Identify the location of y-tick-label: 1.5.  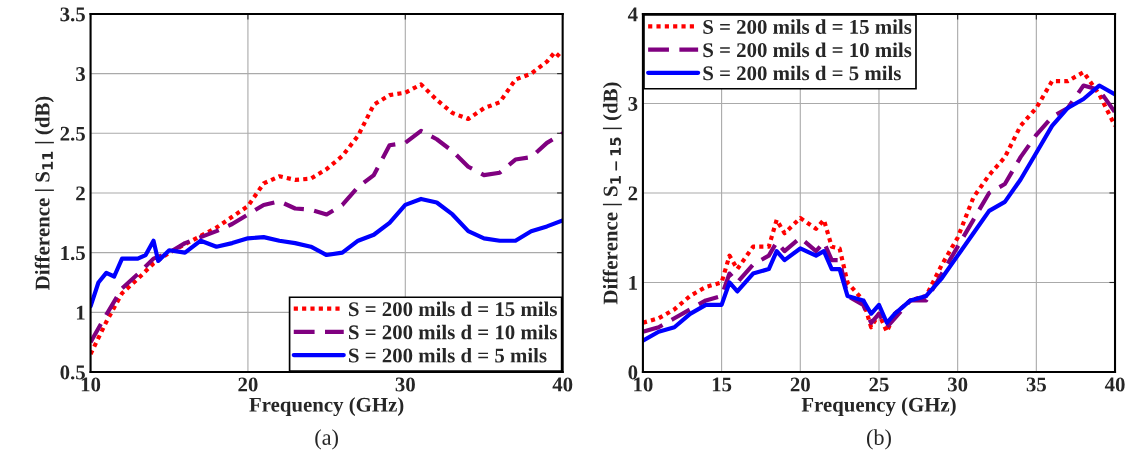
(73, 253).